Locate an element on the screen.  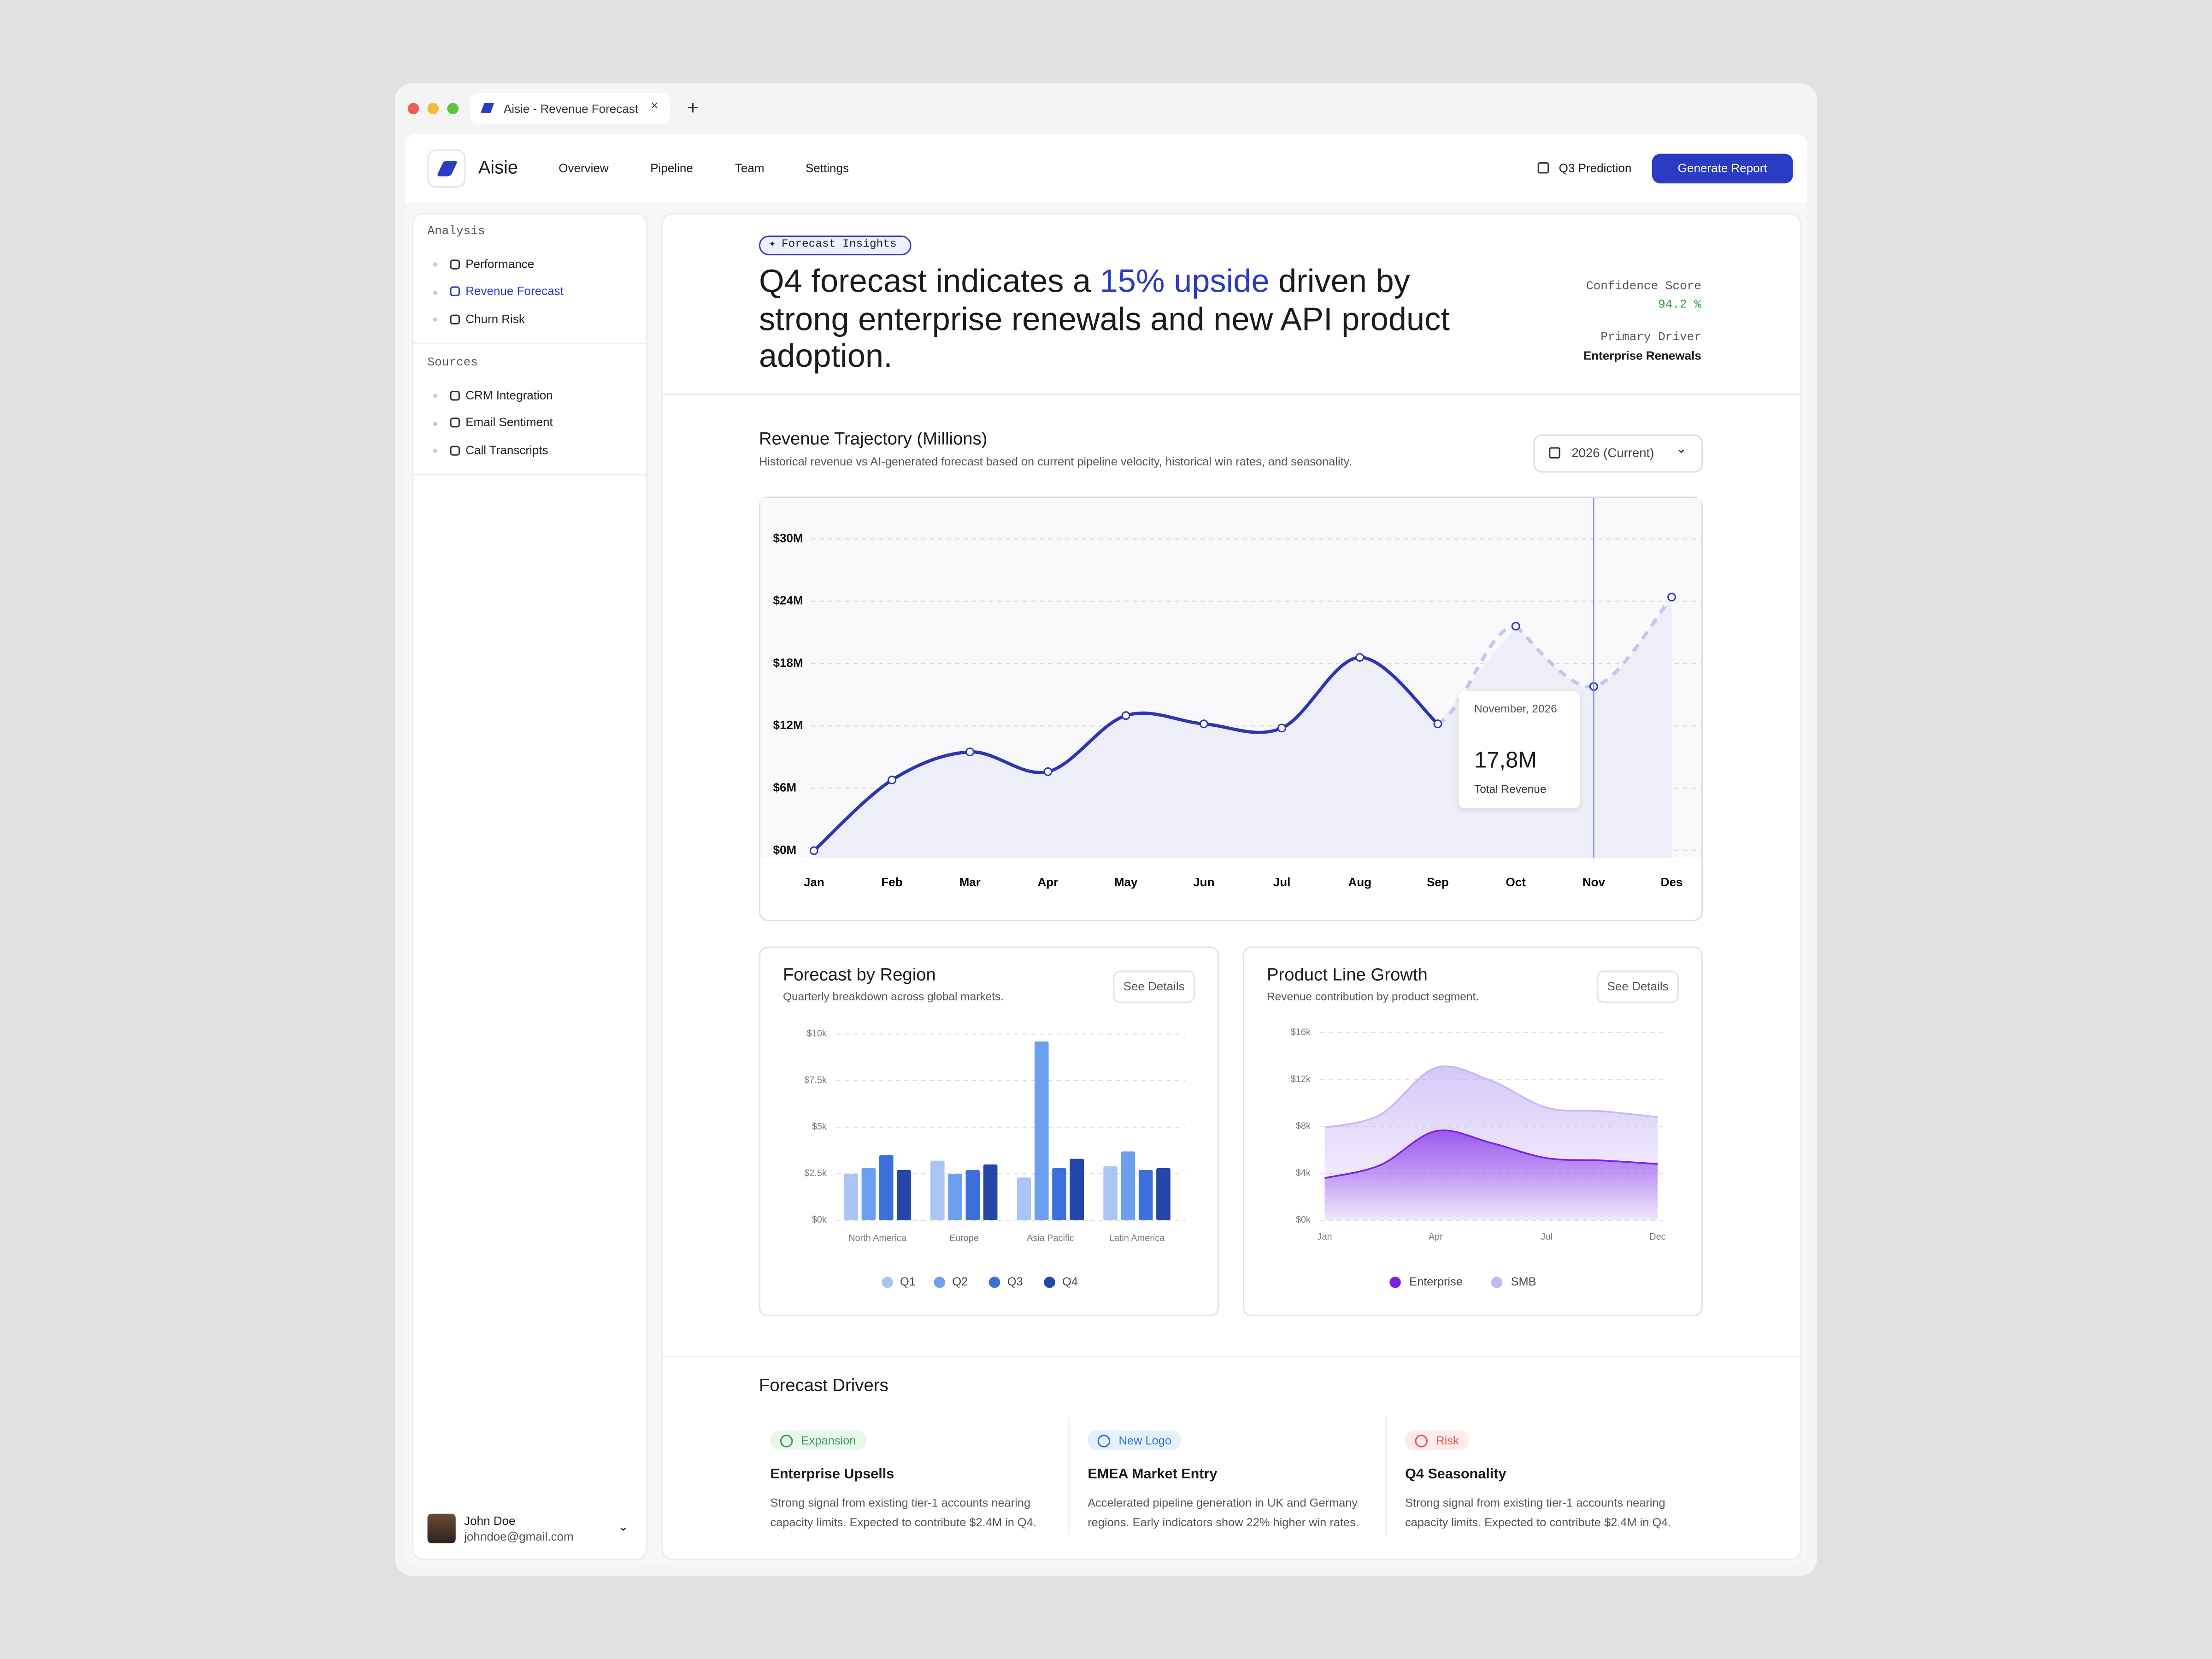
tooltip-value: 17,8M is located at coordinates (1505, 761).